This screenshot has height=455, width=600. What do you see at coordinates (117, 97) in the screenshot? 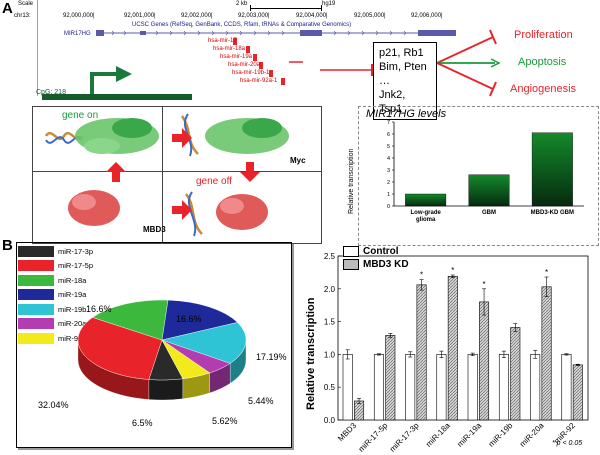
I see `cpg-island` at bounding box center [117, 97].